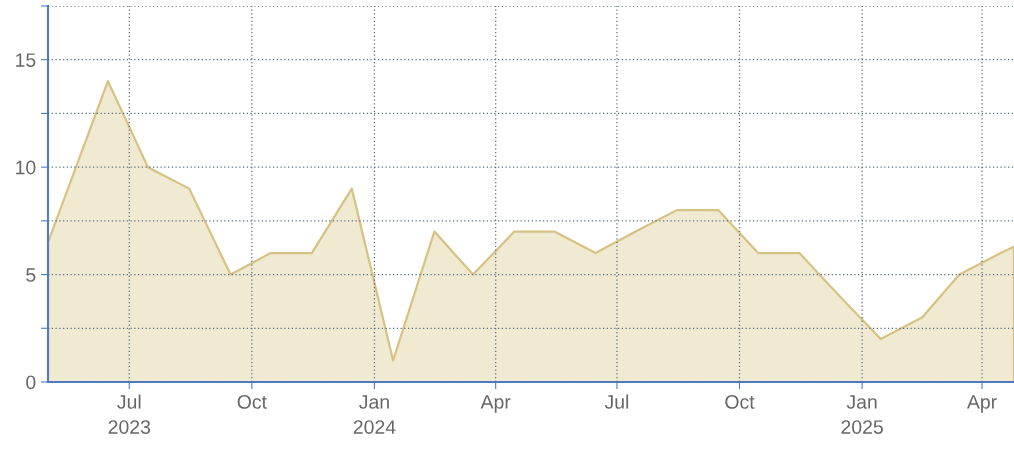 Image resolution: width=1014 pixels, height=454 pixels. Describe the element at coordinates (31, 382) in the screenshot. I see `y-tick-label: 0` at that location.